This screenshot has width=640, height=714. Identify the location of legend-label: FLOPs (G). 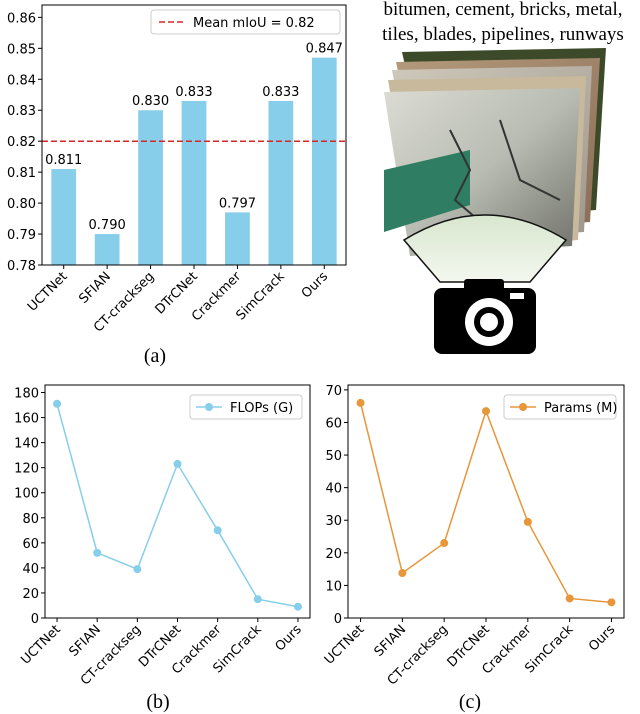
(261, 408).